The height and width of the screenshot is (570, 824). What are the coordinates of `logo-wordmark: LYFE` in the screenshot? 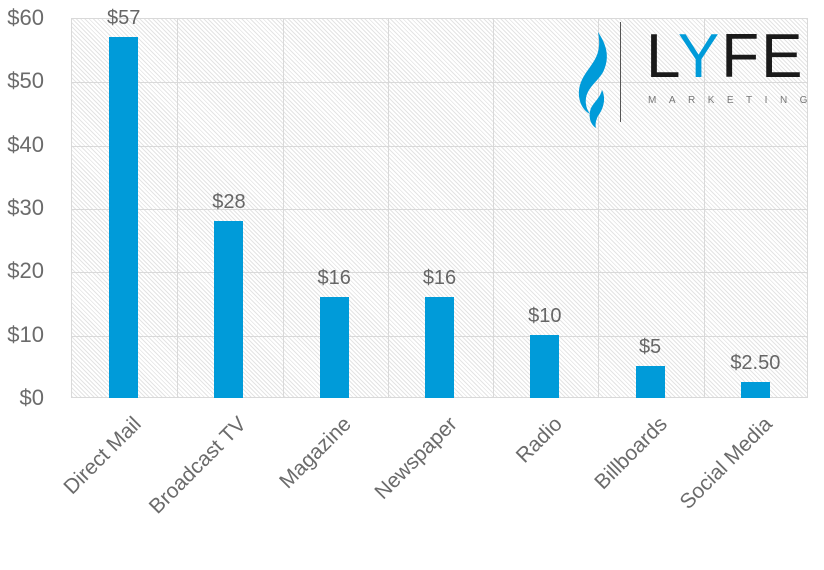 It's located at (725, 56).